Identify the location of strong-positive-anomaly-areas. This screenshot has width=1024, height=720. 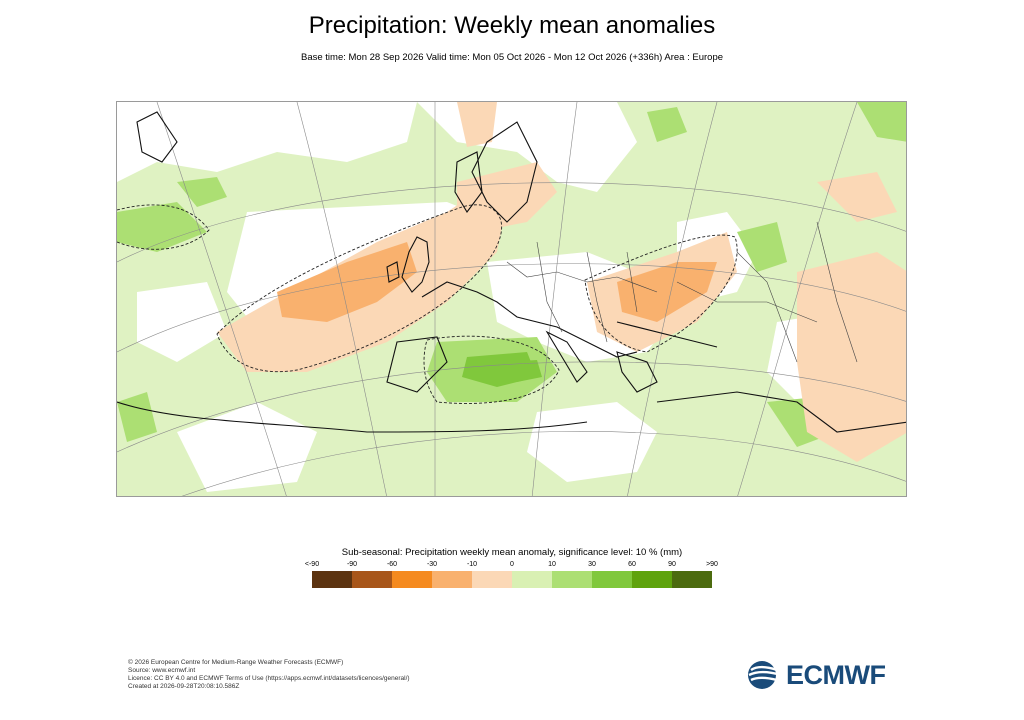
(502, 369).